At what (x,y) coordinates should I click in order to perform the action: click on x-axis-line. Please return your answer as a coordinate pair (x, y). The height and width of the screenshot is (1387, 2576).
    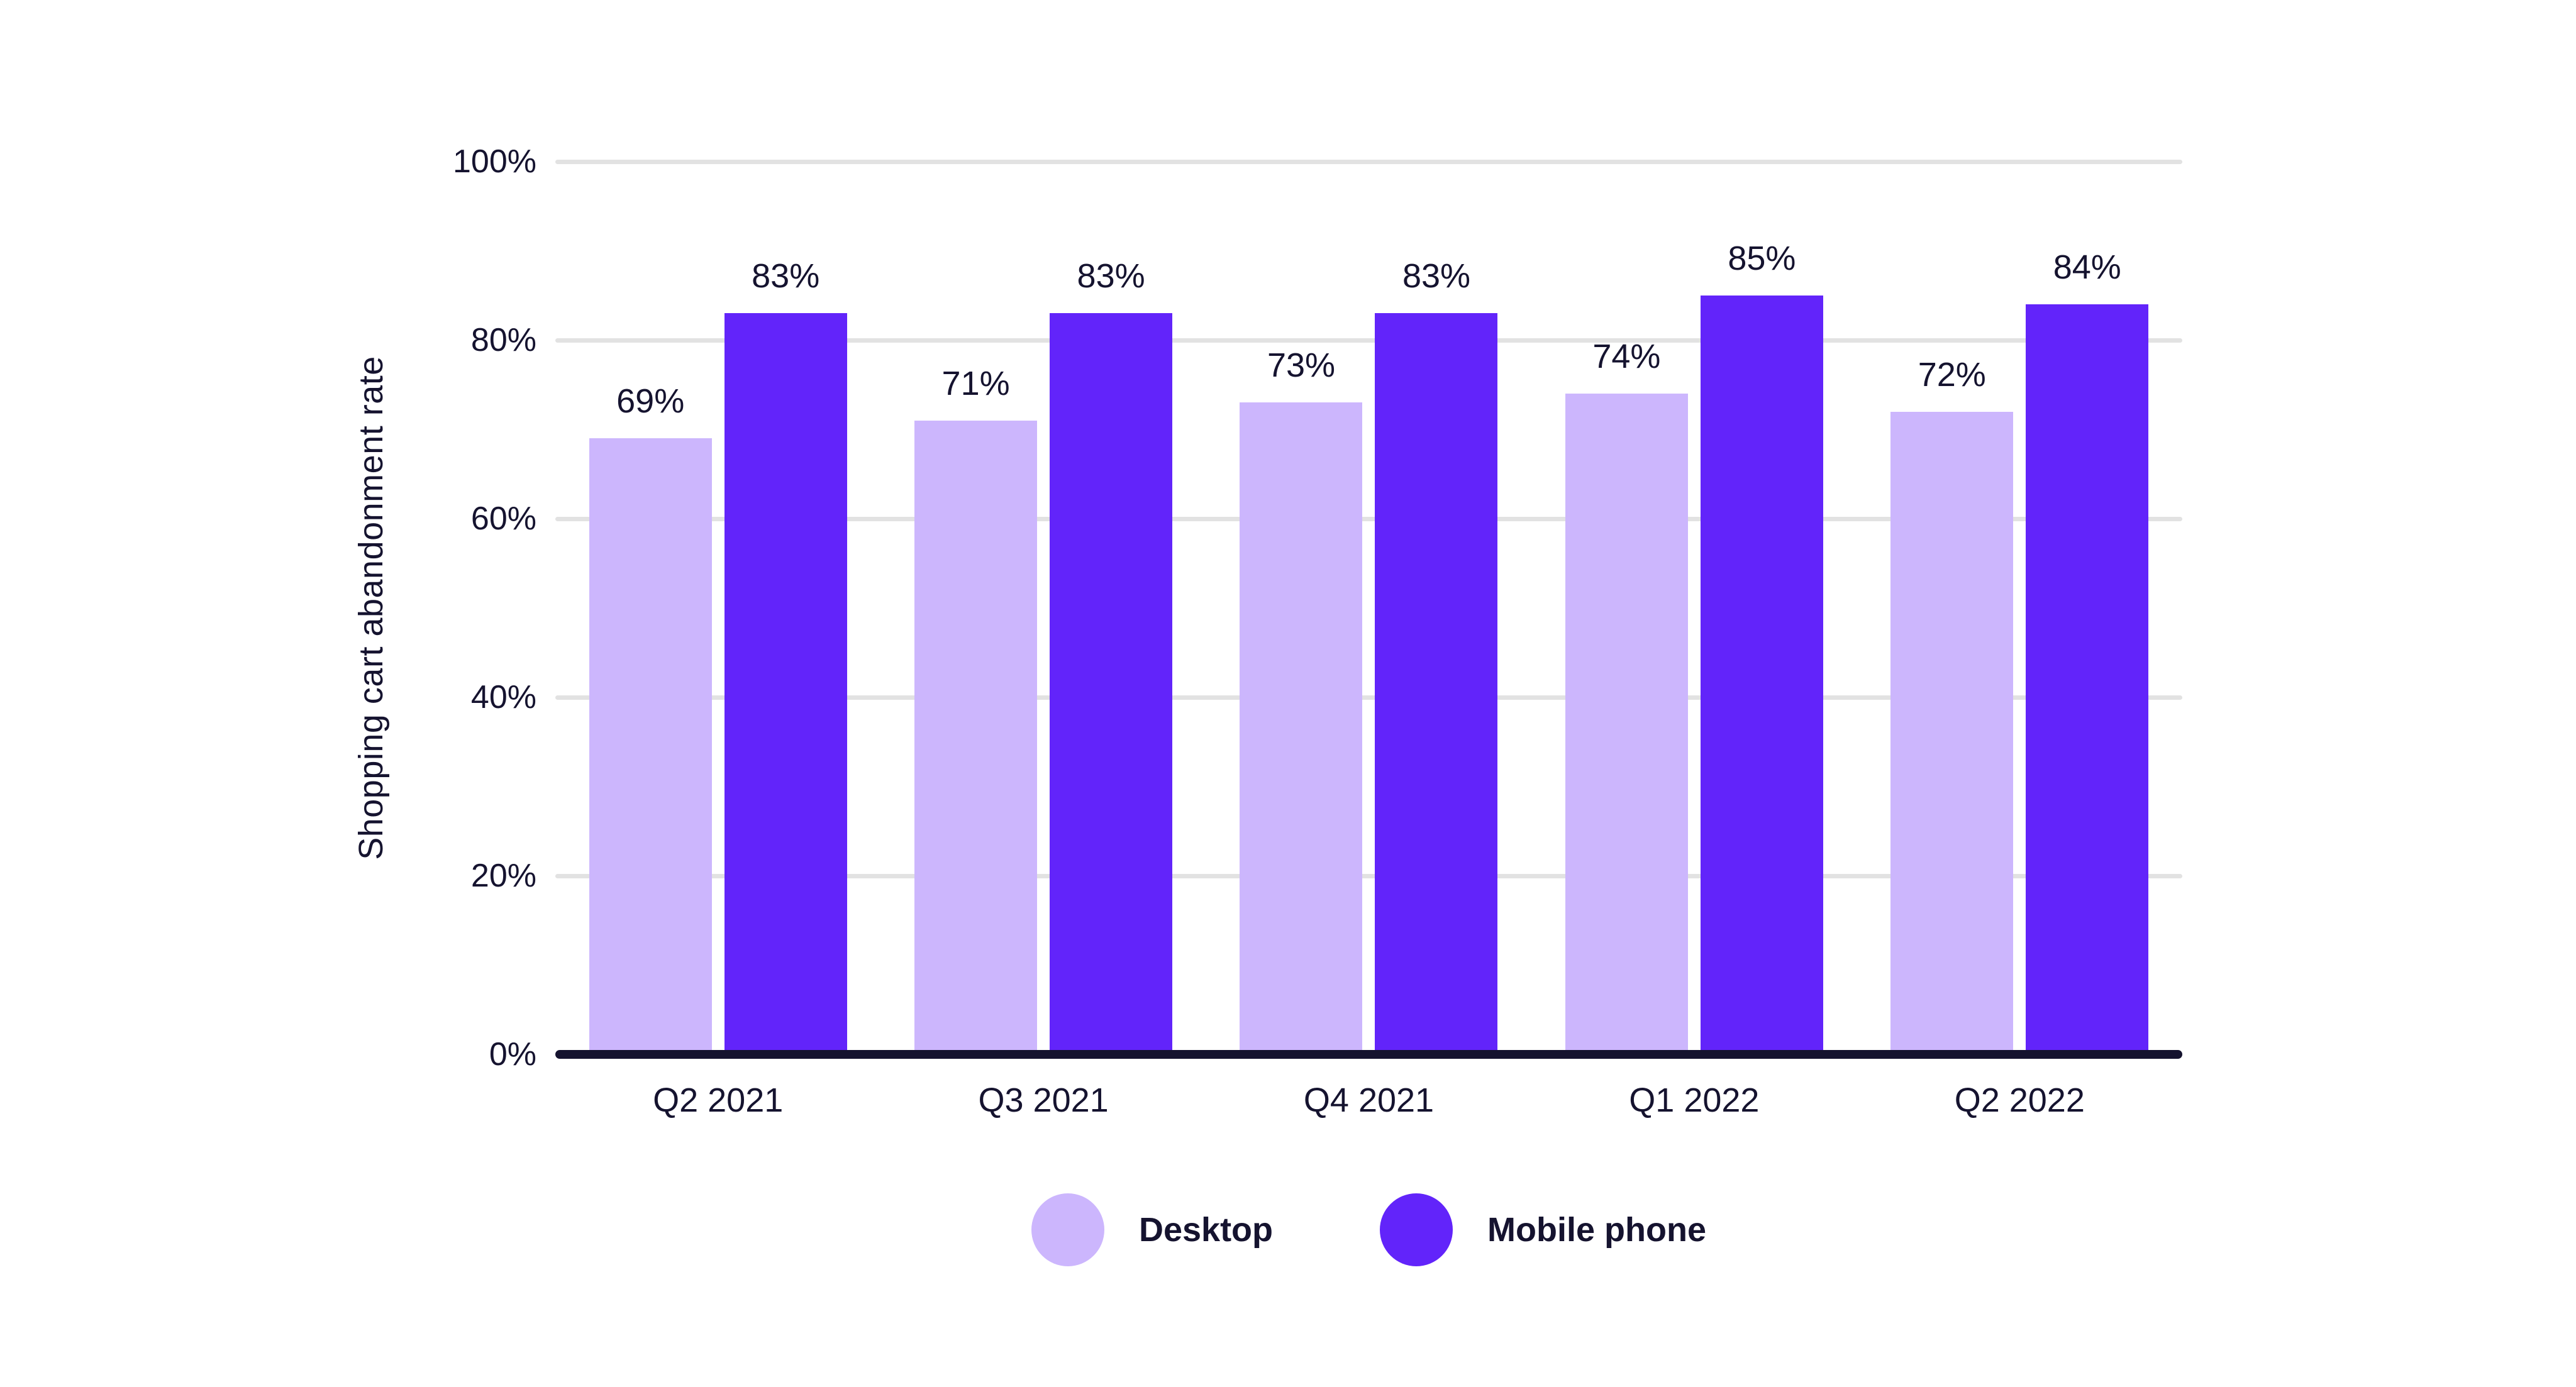
    Looking at the image, I should click on (1368, 1054).